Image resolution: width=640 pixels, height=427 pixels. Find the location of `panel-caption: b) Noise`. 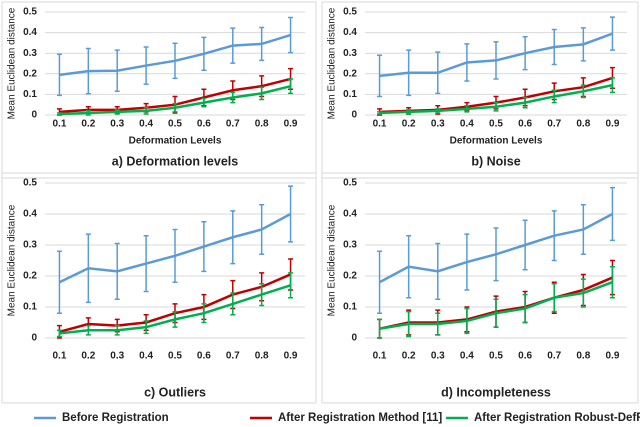

panel-caption: b) Noise is located at coordinates (495, 161).